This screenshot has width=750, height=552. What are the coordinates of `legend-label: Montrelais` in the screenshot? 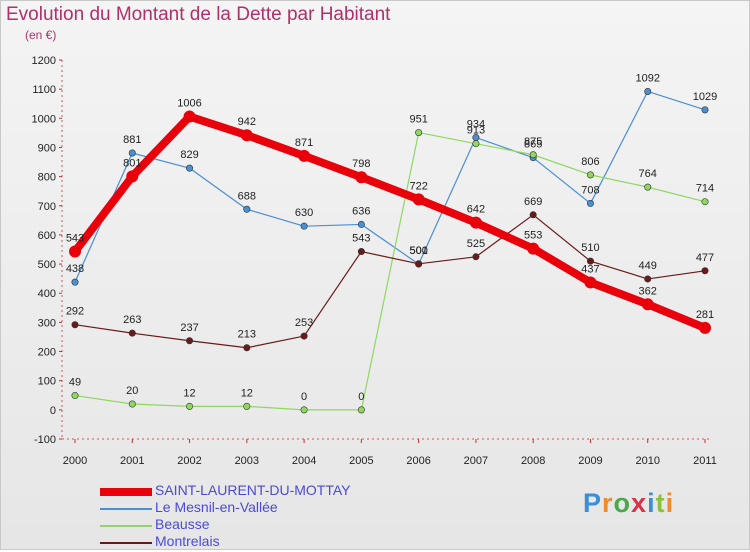 It's located at (187, 541).